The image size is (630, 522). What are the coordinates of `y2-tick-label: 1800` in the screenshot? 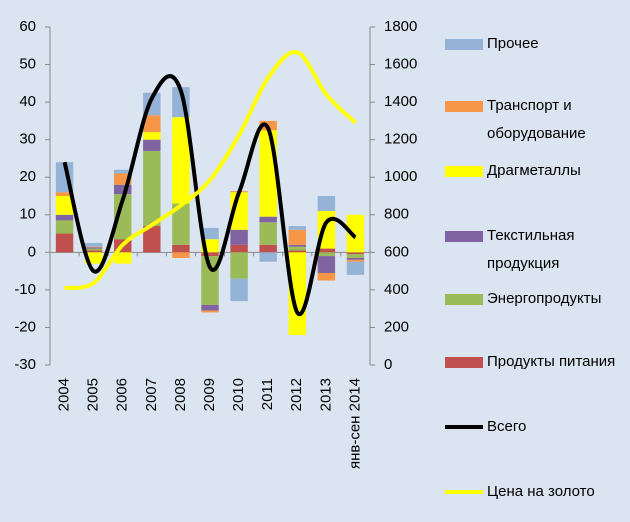 It's located at (400, 26).